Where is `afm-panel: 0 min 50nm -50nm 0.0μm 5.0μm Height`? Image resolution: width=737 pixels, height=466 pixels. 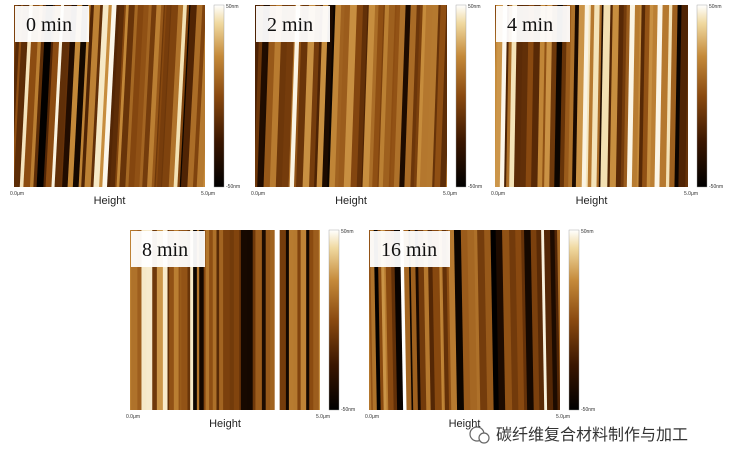 afm-panel: 0 min 50nm -50nm 0.0μm 5.0μm Height is located at coordinates (120, 105).